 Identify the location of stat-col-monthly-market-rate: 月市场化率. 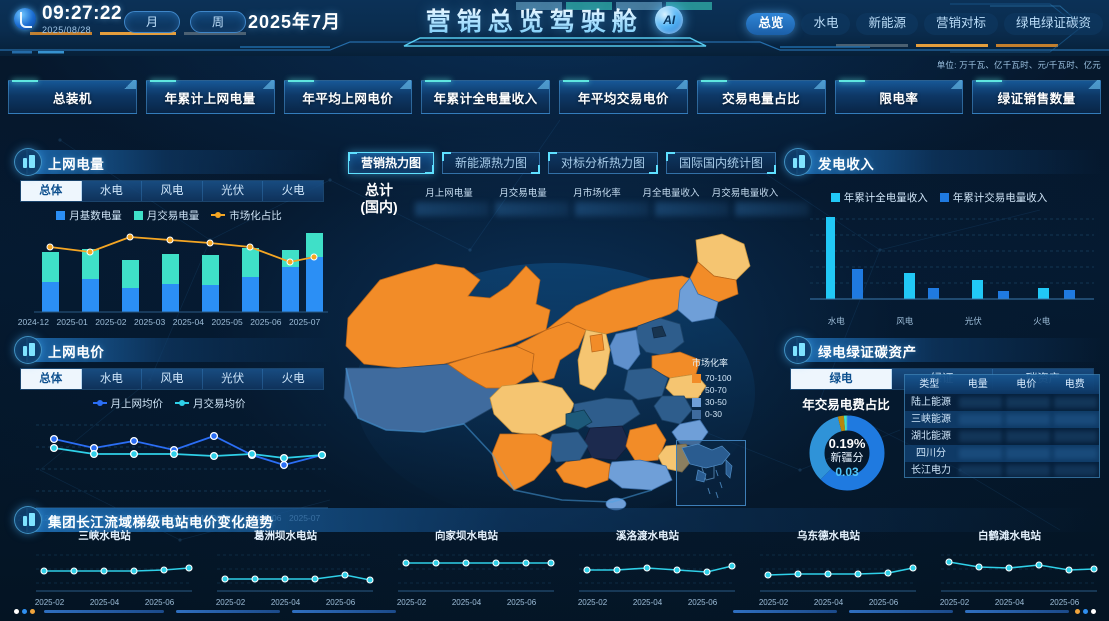
(597, 193).